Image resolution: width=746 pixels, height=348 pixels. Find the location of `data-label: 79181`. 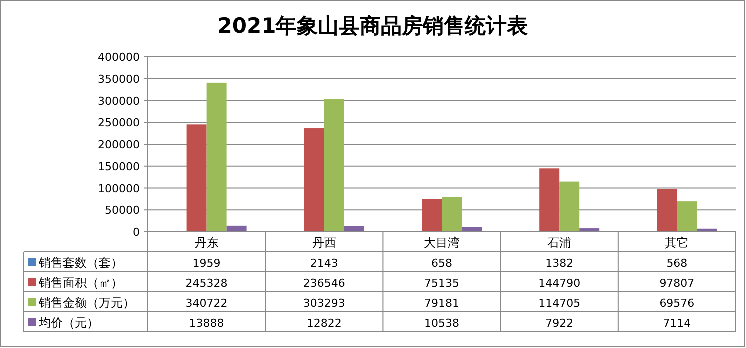

data-label: 79181 is located at coordinates (442, 303).